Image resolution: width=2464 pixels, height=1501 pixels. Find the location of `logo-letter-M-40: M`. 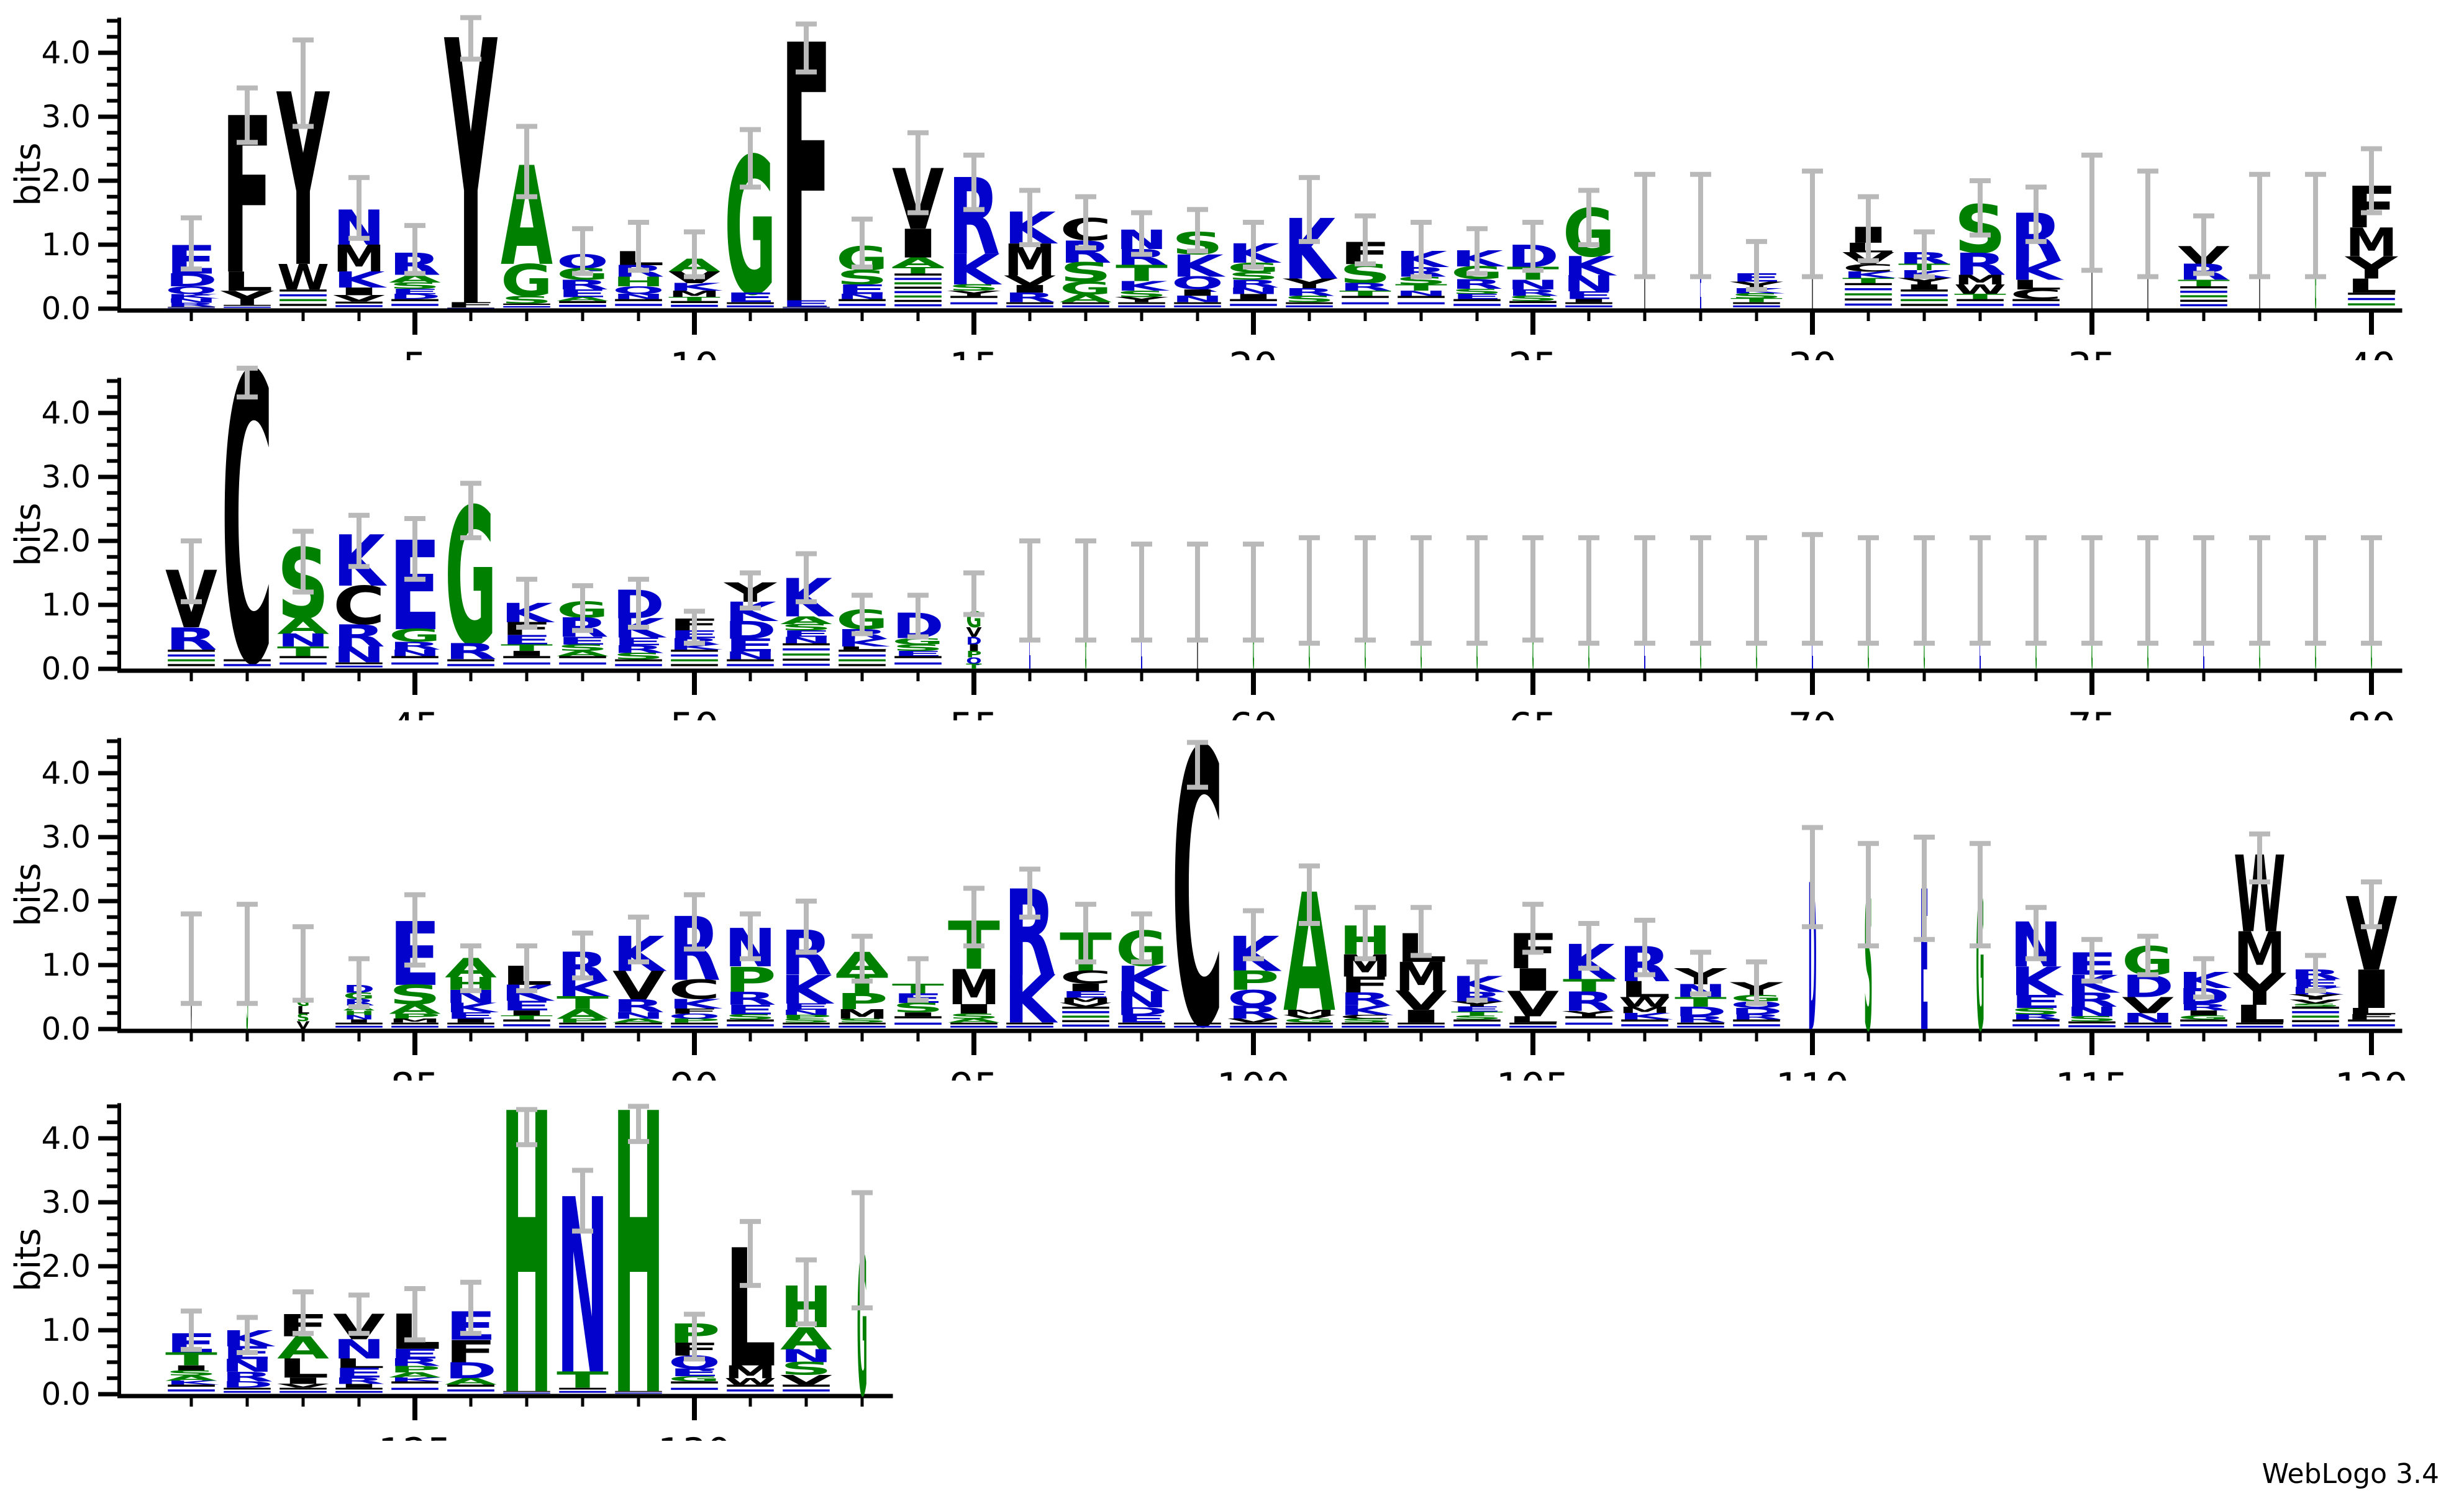

logo-letter-M-40: M is located at coordinates (2371, 243).